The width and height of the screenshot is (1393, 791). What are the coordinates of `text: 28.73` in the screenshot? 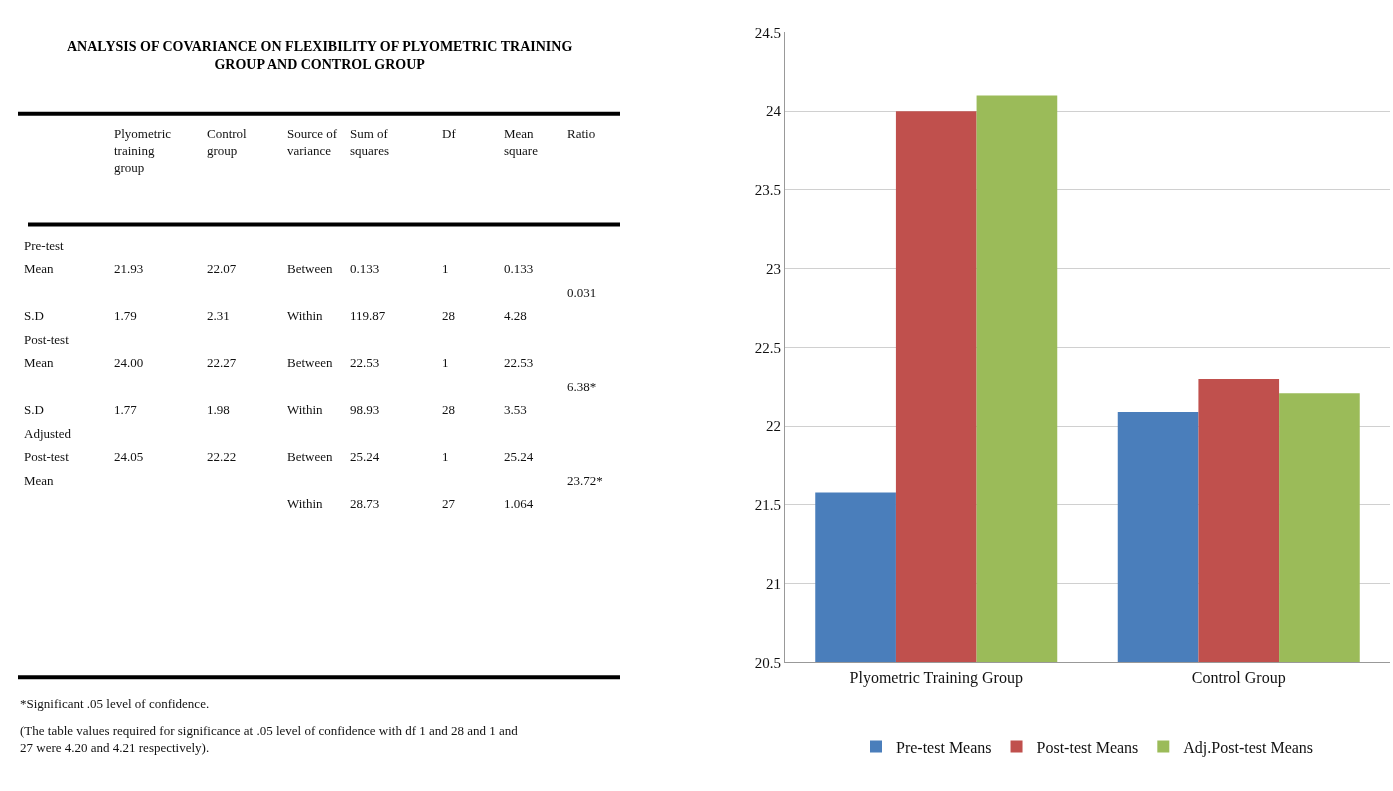 It's located at (365, 503).